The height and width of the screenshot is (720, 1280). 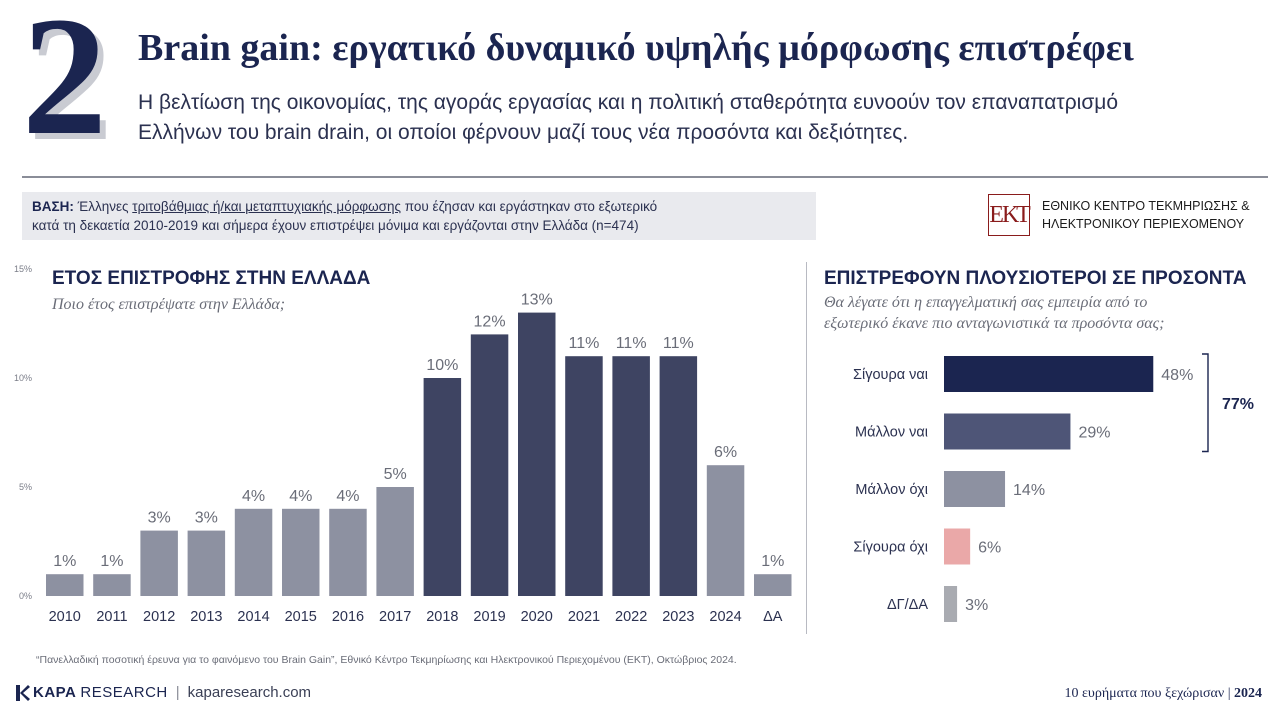 What do you see at coordinates (907, 605) in the screenshot?
I see `category-label: ΔΓ/ΔΑ` at bounding box center [907, 605].